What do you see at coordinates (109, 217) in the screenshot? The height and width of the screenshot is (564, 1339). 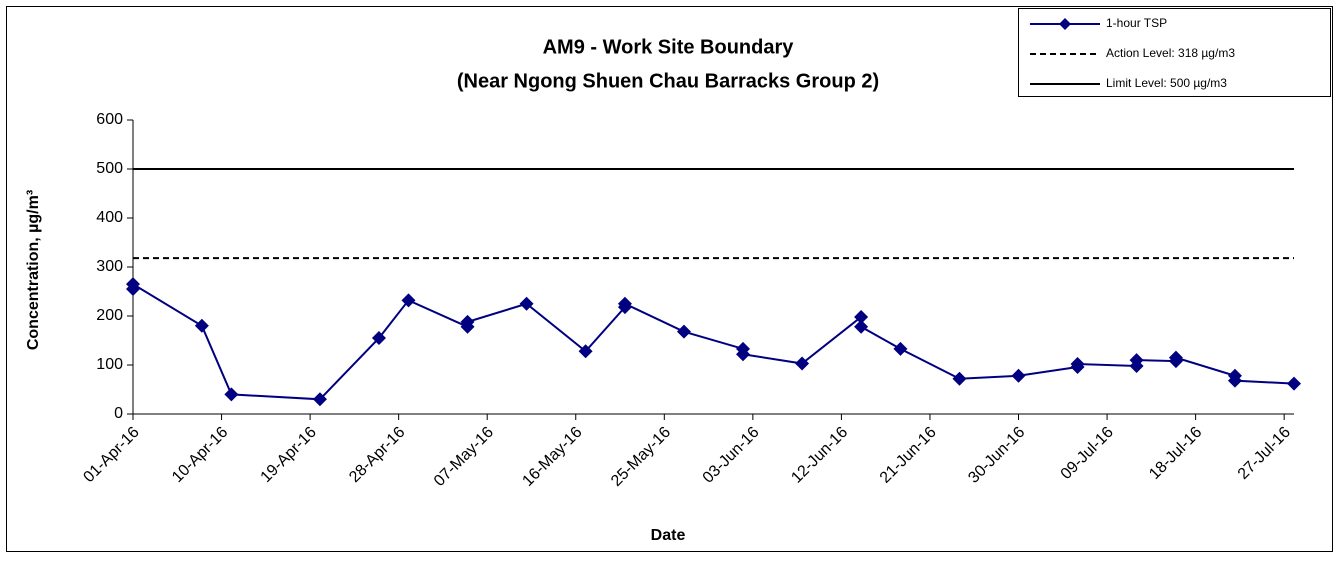 I see `y-tick-label: 400` at bounding box center [109, 217].